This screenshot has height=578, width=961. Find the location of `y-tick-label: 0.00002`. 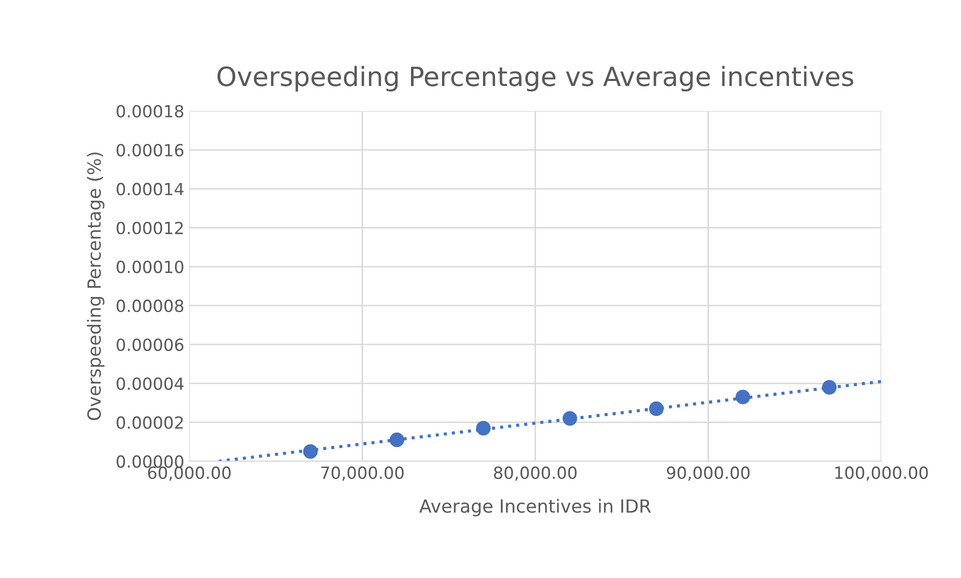

y-tick-label: 0.00002 is located at coordinates (149, 422).